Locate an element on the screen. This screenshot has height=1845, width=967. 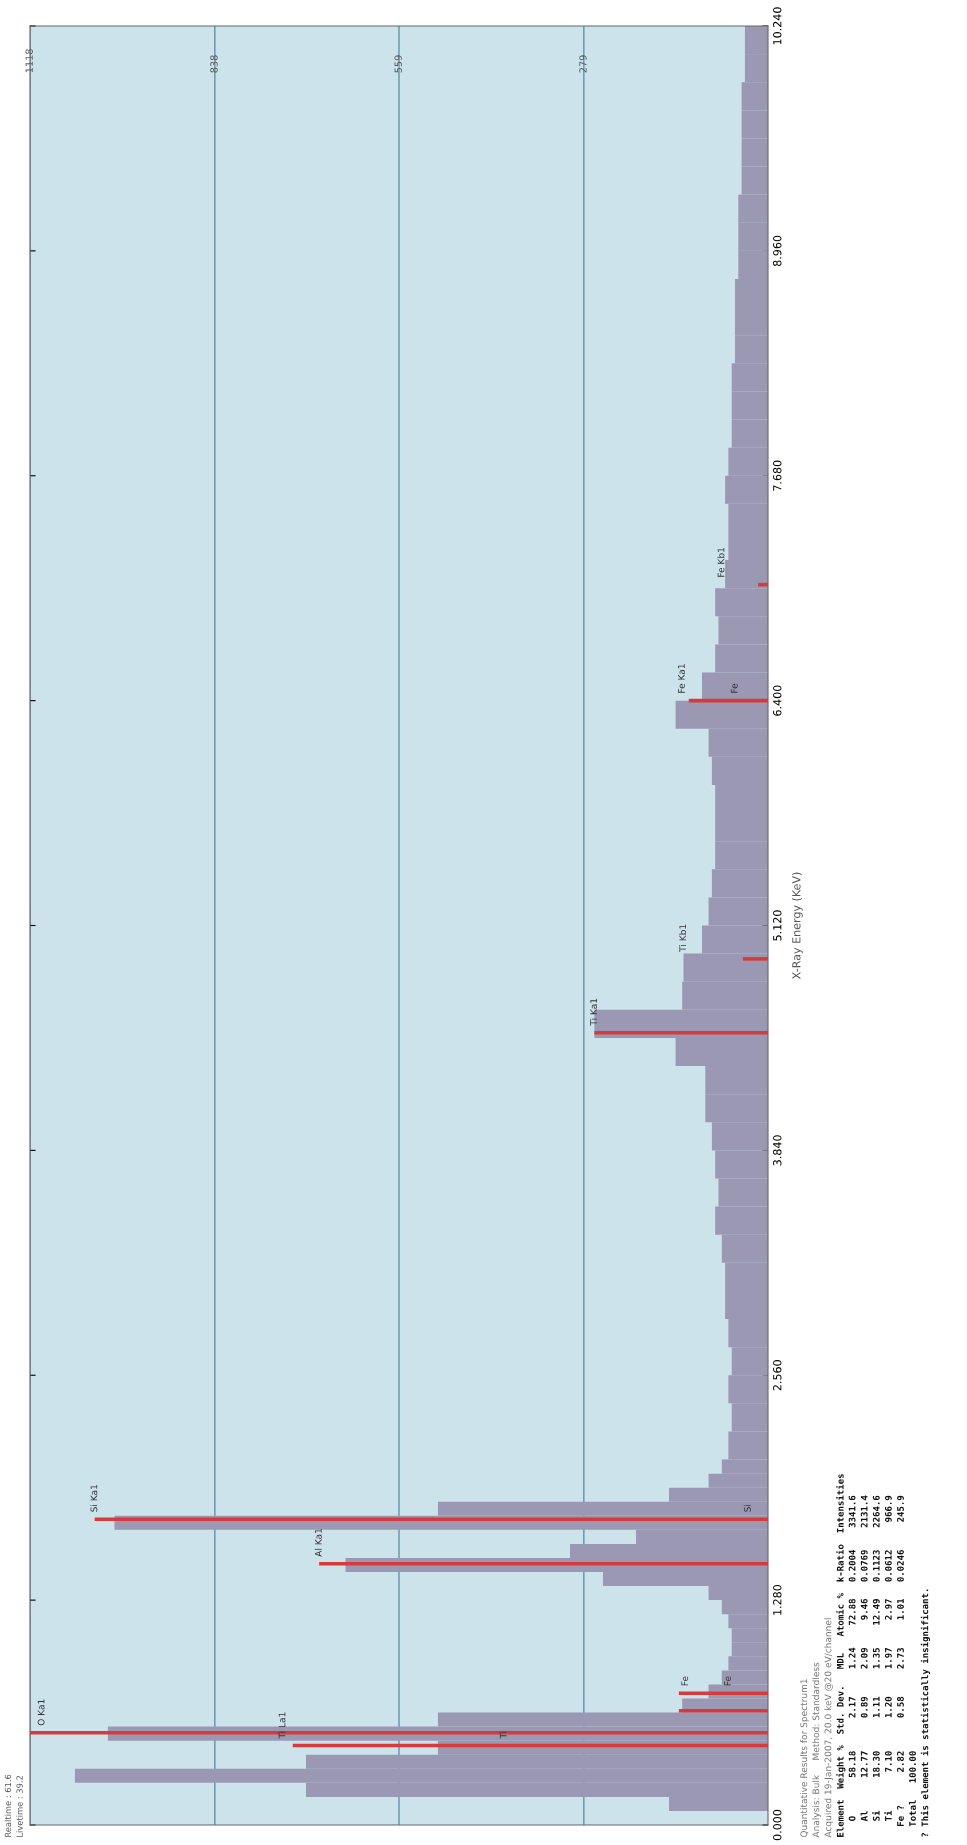
text: Livetime : 39.2 is located at coordinates (19, 1806).